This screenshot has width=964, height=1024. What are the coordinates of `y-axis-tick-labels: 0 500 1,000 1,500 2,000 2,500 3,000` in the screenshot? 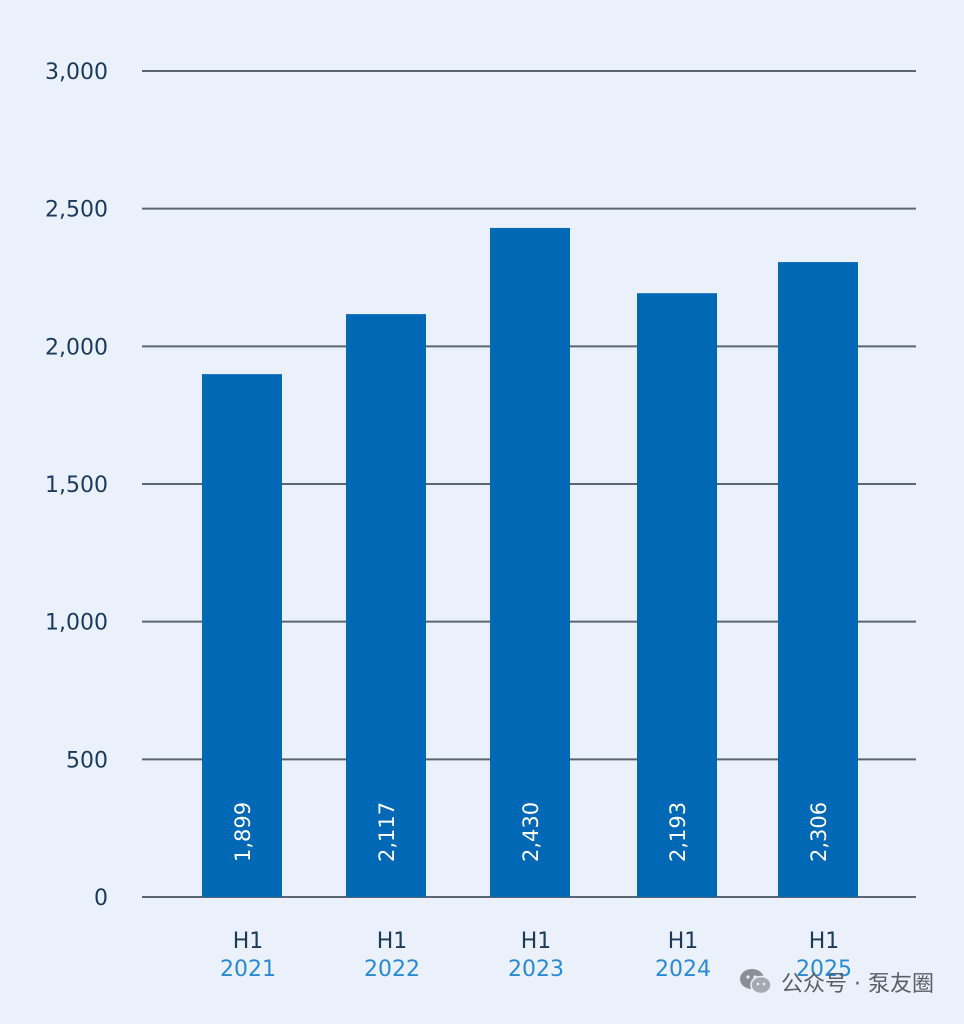 It's located at (76, 485).